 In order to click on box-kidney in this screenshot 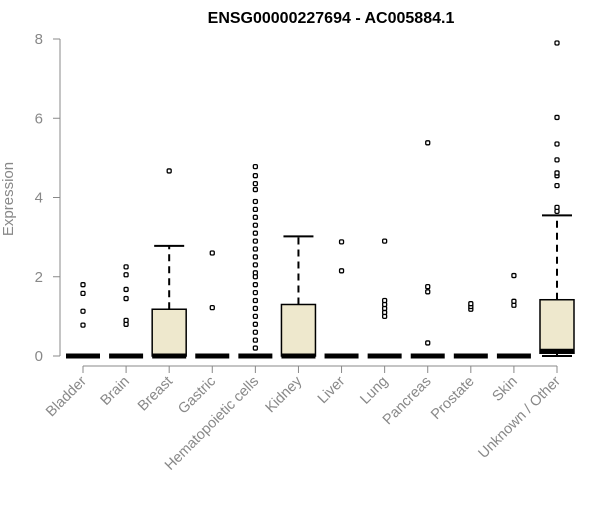, I will do `click(298, 297)`.